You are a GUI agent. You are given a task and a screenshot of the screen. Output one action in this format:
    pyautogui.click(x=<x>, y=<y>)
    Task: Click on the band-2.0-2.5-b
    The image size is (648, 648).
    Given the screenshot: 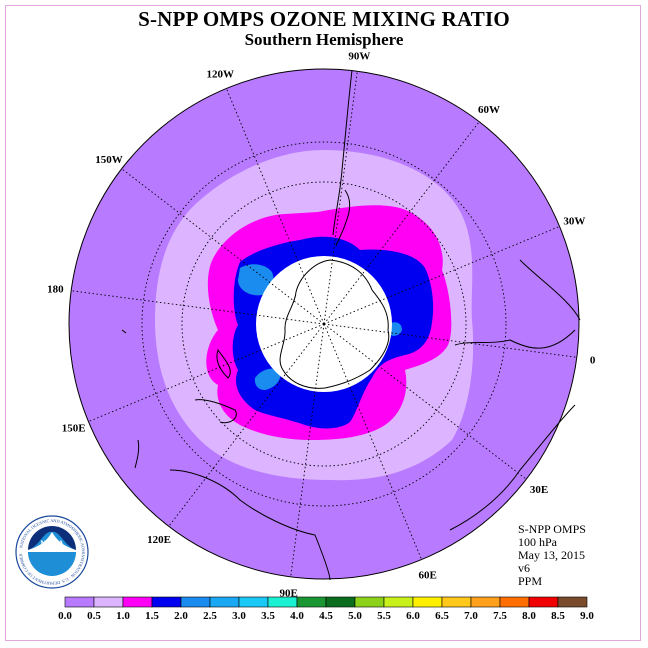 What is the action you would take?
    pyautogui.click(x=267, y=379)
    